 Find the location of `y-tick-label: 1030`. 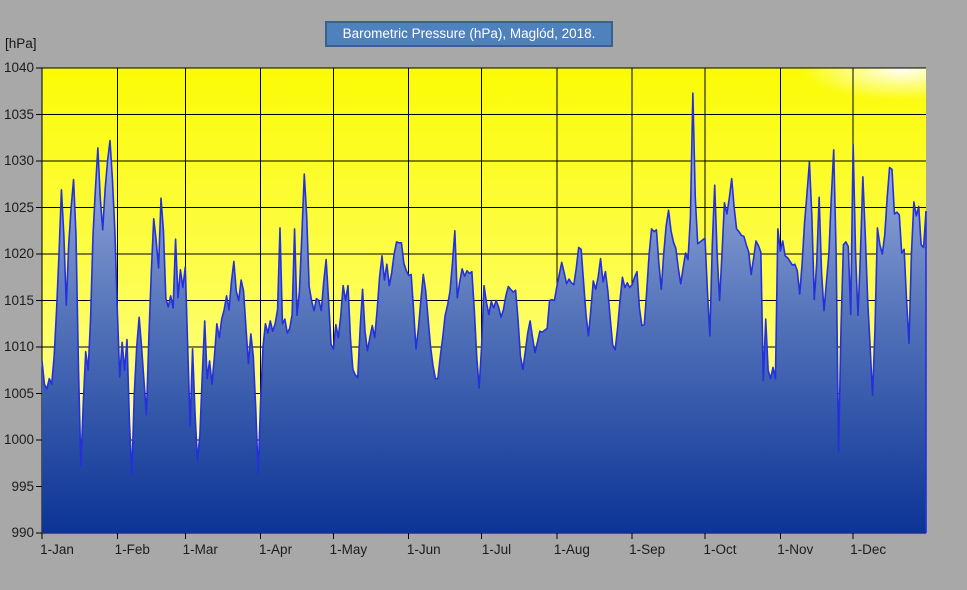

y-tick-label: 1030 is located at coordinates (18, 160).